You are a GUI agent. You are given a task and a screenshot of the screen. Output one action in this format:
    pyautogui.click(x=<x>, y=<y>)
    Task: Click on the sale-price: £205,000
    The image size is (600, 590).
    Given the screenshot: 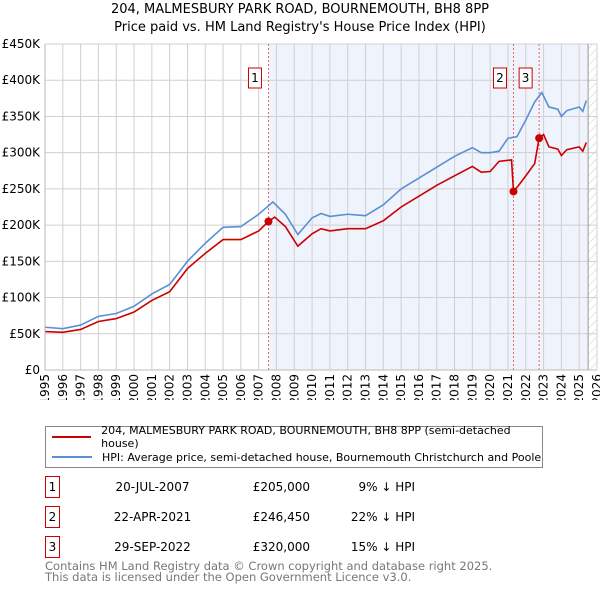 What is the action you would take?
    pyautogui.click(x=281, y=487)
    